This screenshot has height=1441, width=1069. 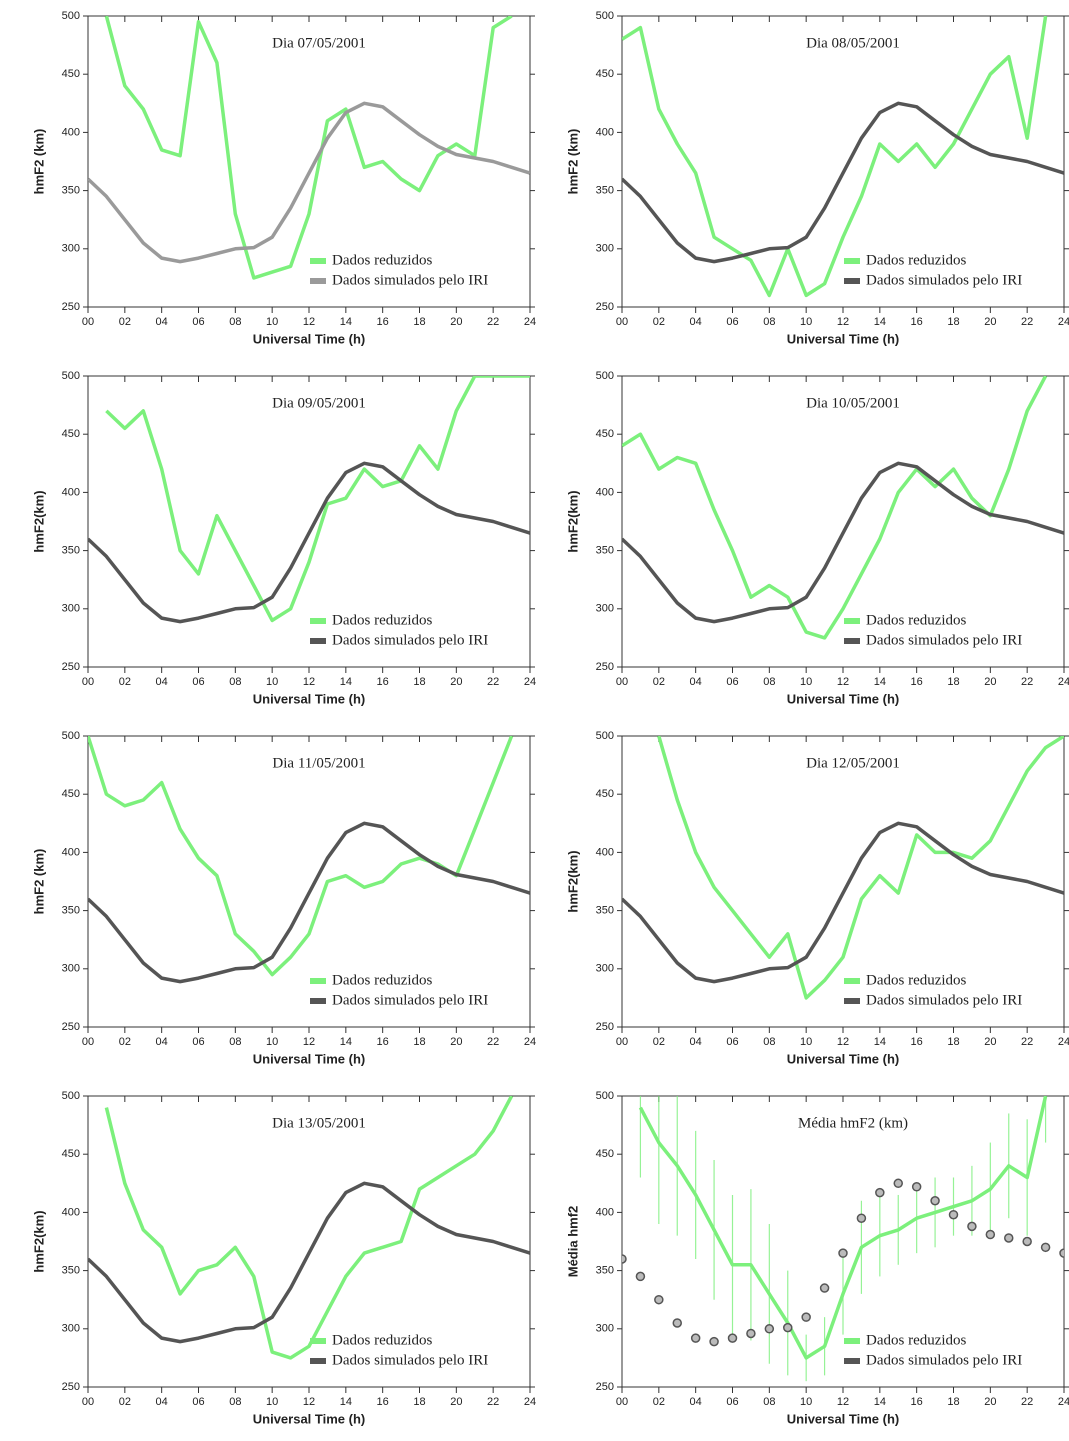 I want to click on y-tick-label: 250, so click(x=605, y=307).